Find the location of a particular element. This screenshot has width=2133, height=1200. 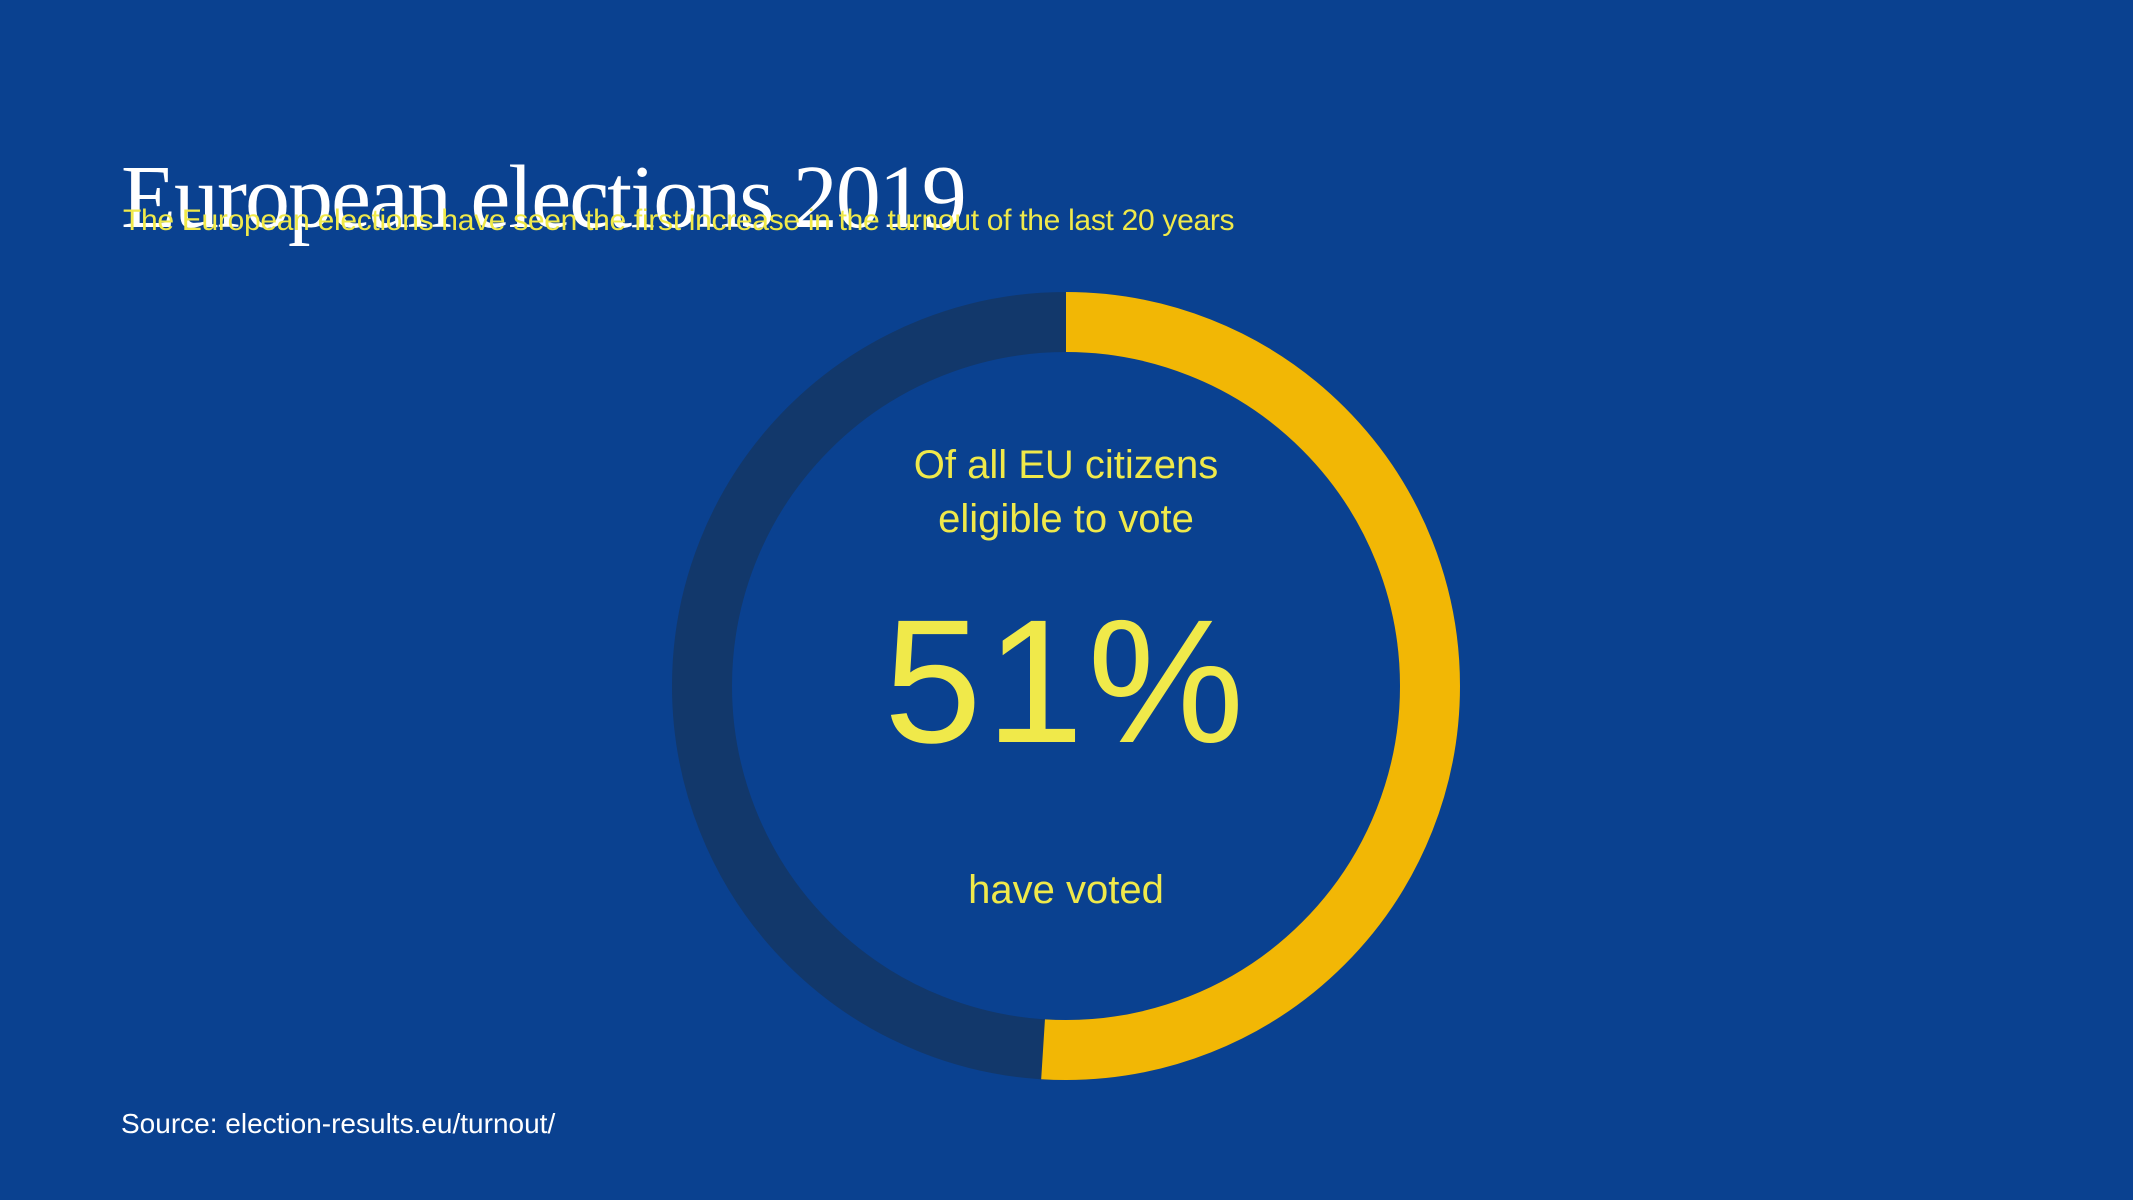

source-note: Source: election-results.eu/turnout/ is located at coordinates (338, 1123).